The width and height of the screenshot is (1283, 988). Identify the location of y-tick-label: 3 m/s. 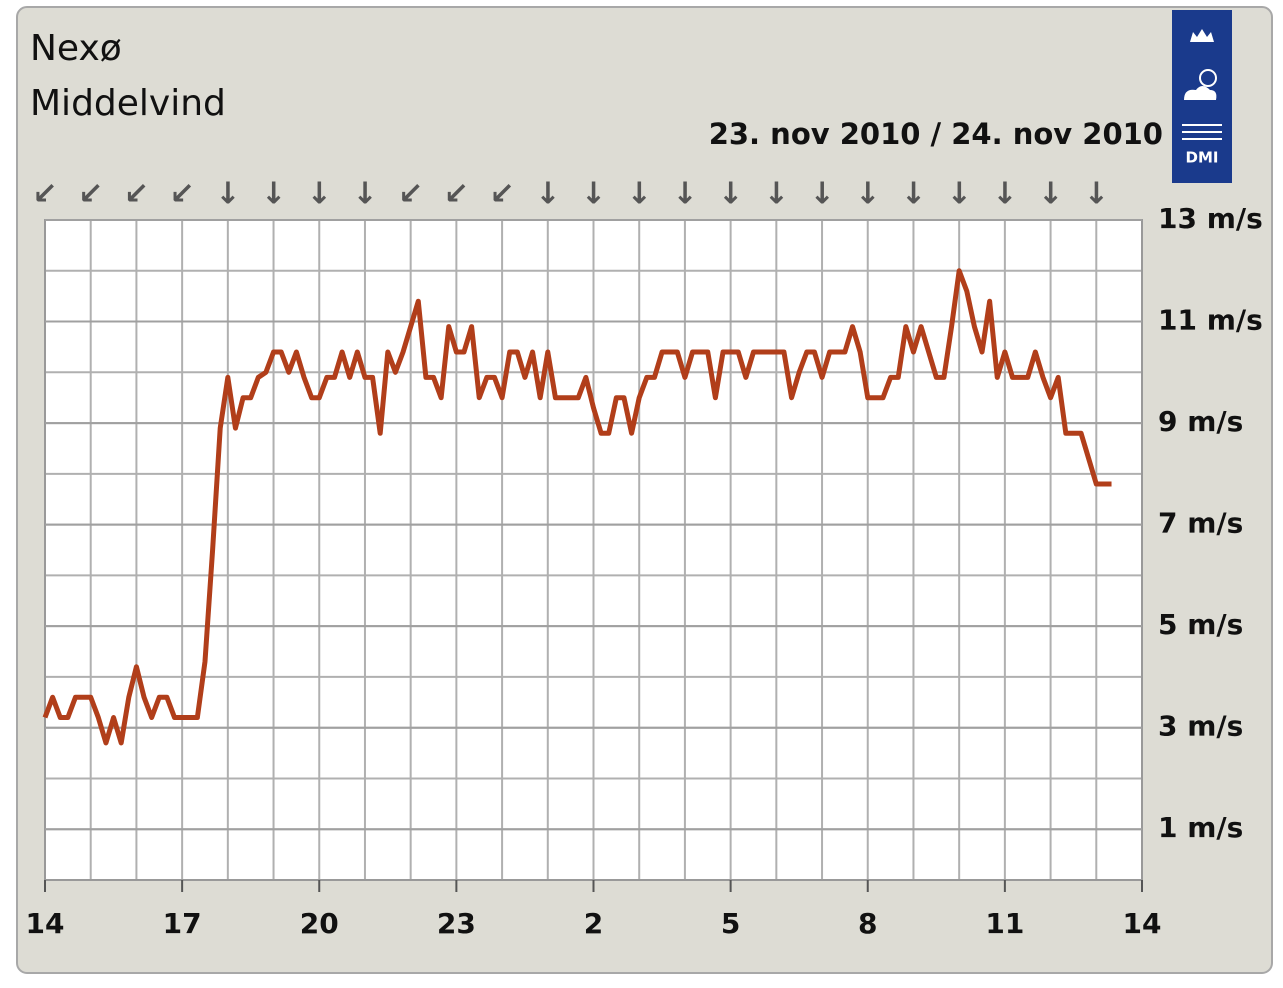
(1200, 726).